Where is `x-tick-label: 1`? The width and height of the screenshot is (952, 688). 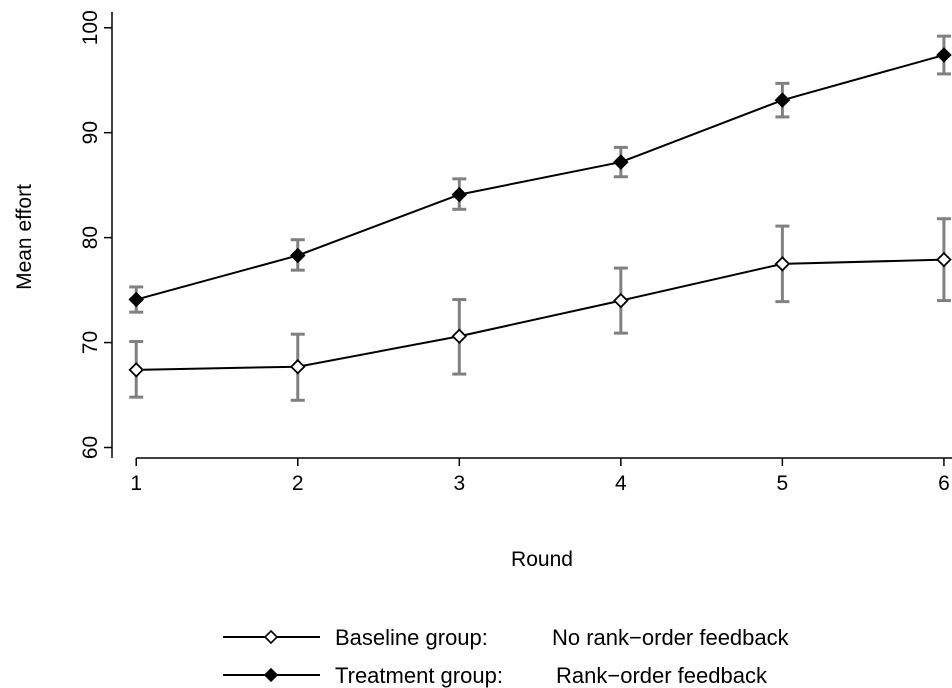
x-tick-label: 1 is located at coordinates (136, 483).